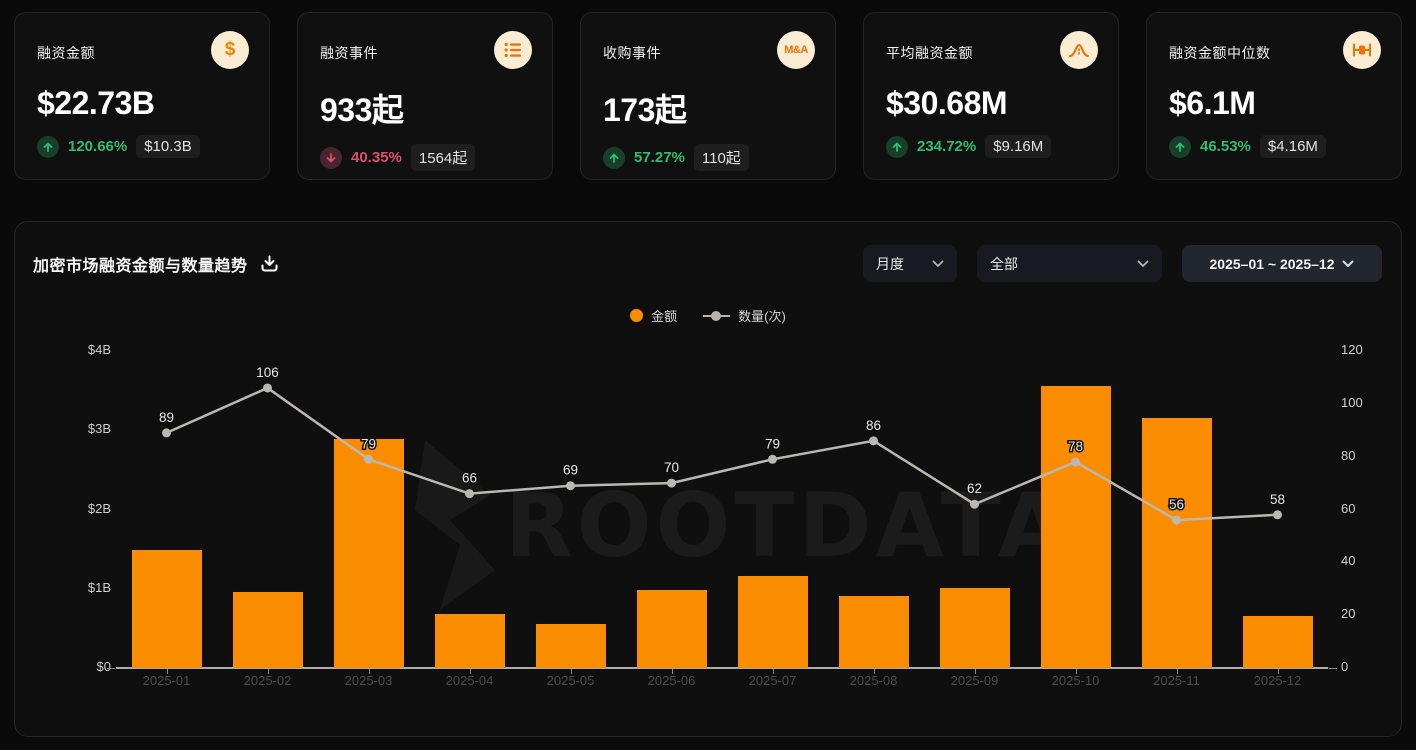 This screenshot has height=750, width=1416. I want to click on date-range-select: 2025–01 ~ 2025–12, so click(1282, 263).